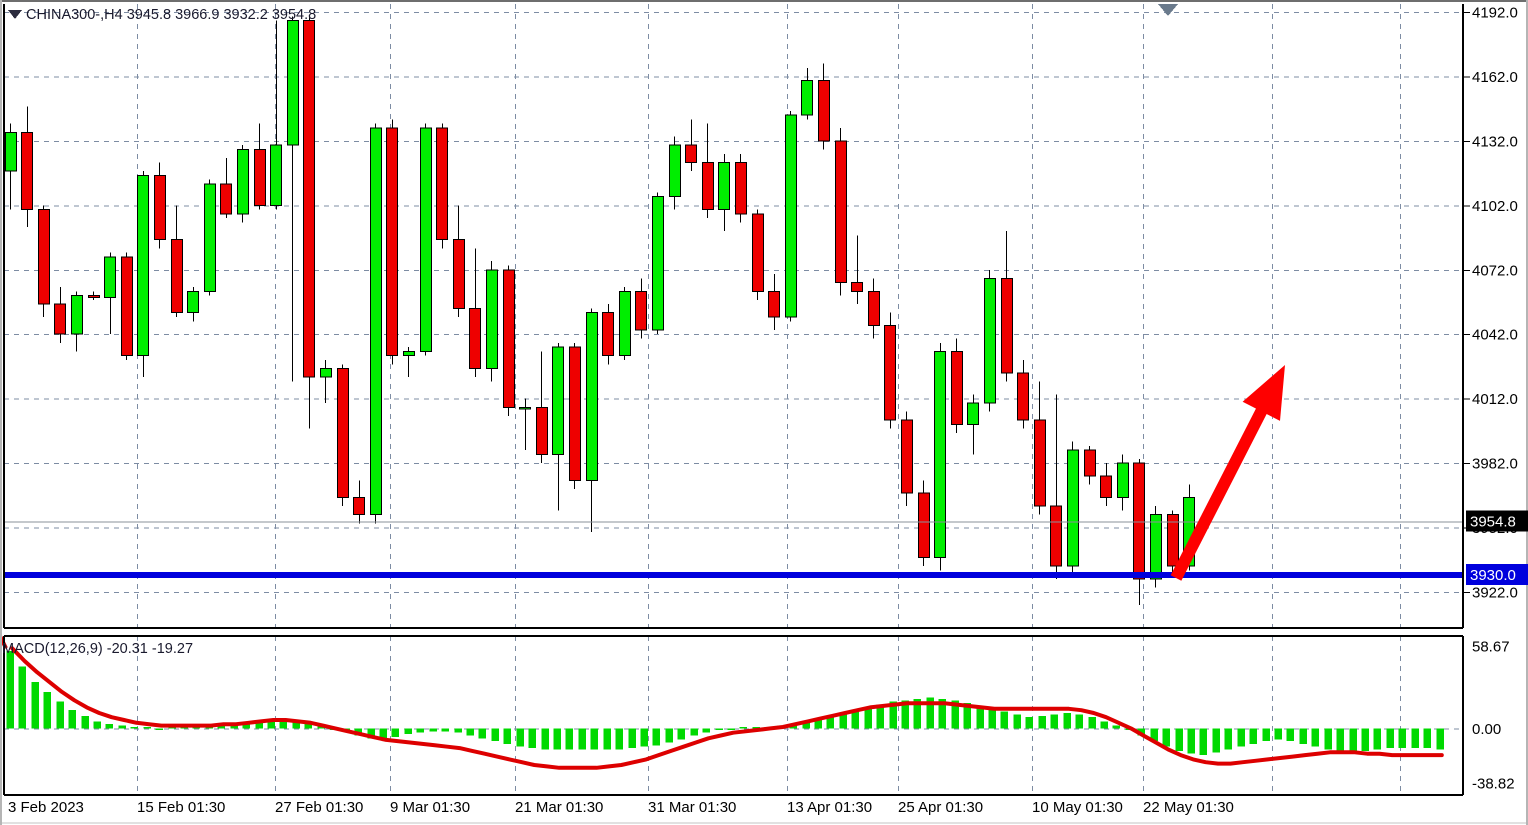 This screenshot has height=825, width=1528. I want to click on up-arrow-annotation, so click(1227, 473).